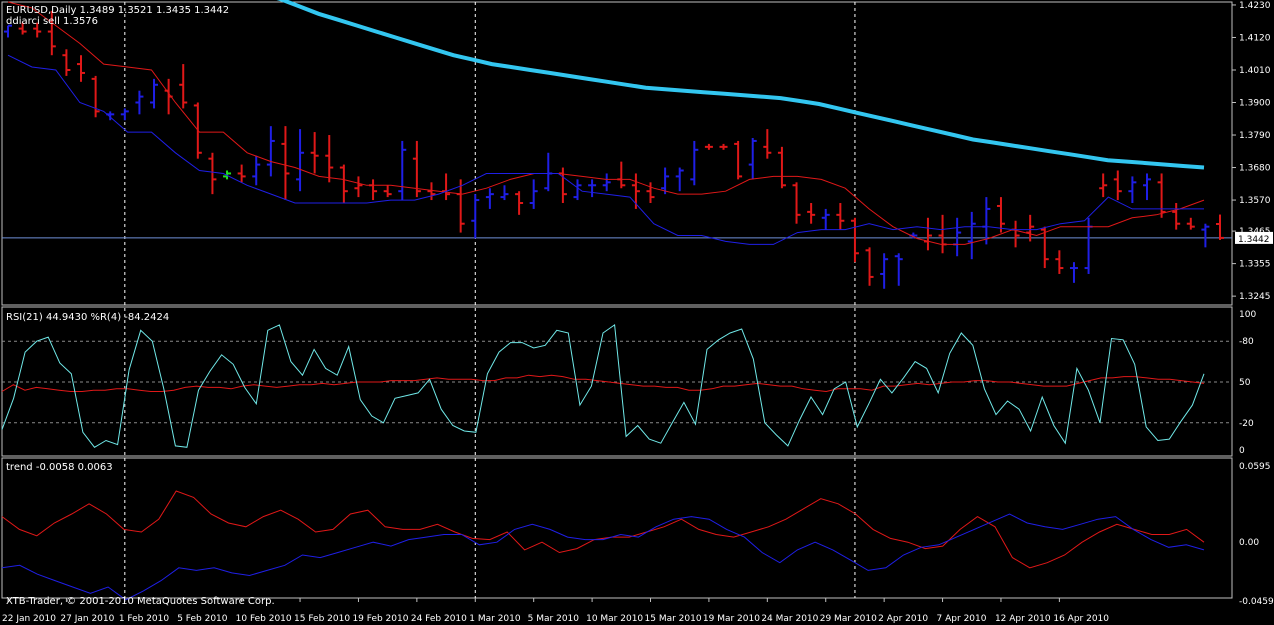 The height and width of the screenshot is (625, 1274). I want to click on indicator-header: ddiarci sell 1.3576, so click(52, 21).